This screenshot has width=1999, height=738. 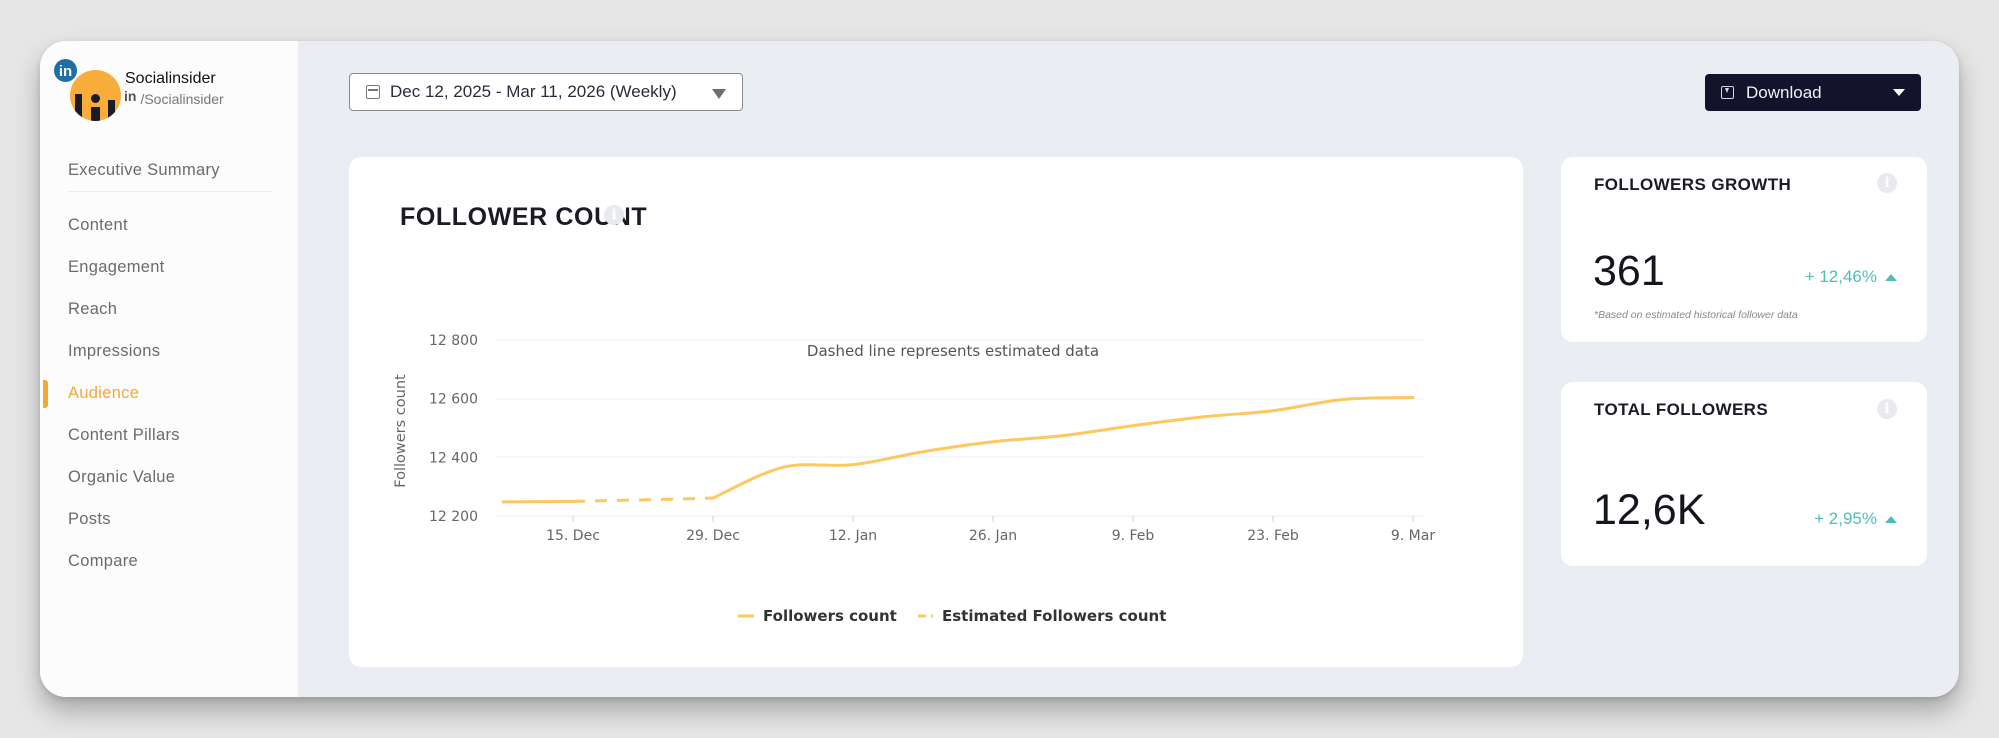 What do you see at coordinates (1649, 510) in the screenshot?
I see `total-followers-value: 12,6K` at bounding box center [1649, 510].